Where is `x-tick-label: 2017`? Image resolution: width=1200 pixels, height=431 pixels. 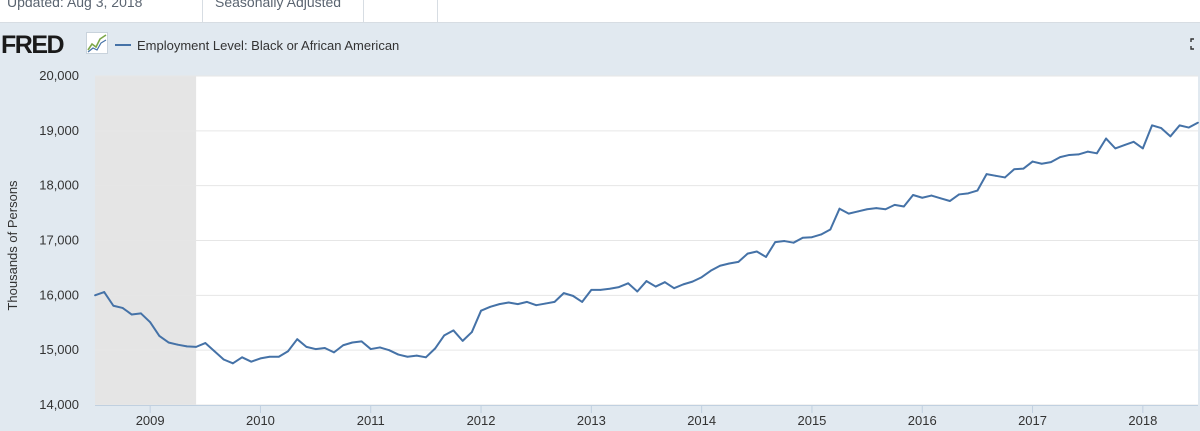
x-tick-label: 2017 is located at coordinates (1032, 420).